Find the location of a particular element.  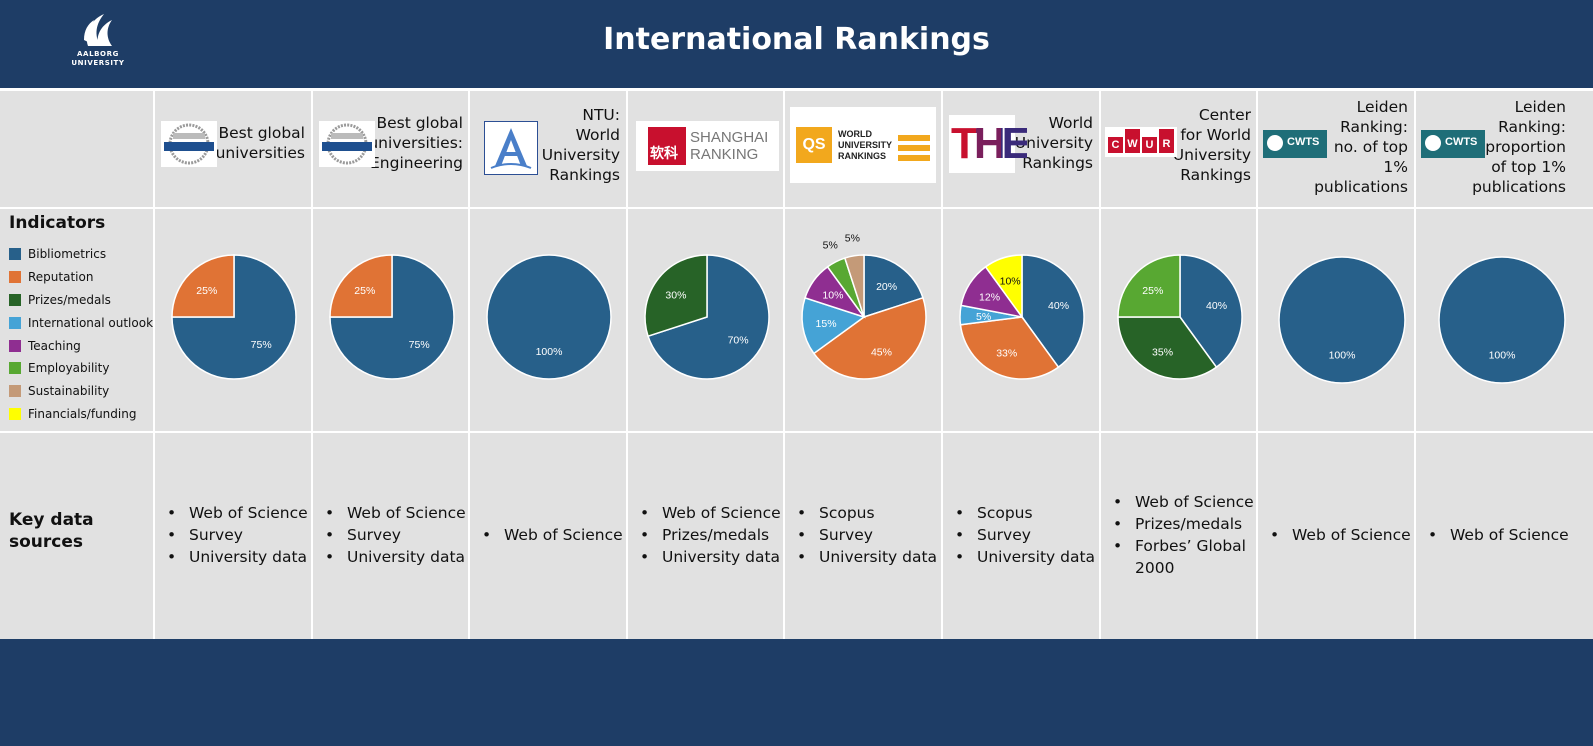

cwts-mark: CWTS is located at coordinates (1461, 142).